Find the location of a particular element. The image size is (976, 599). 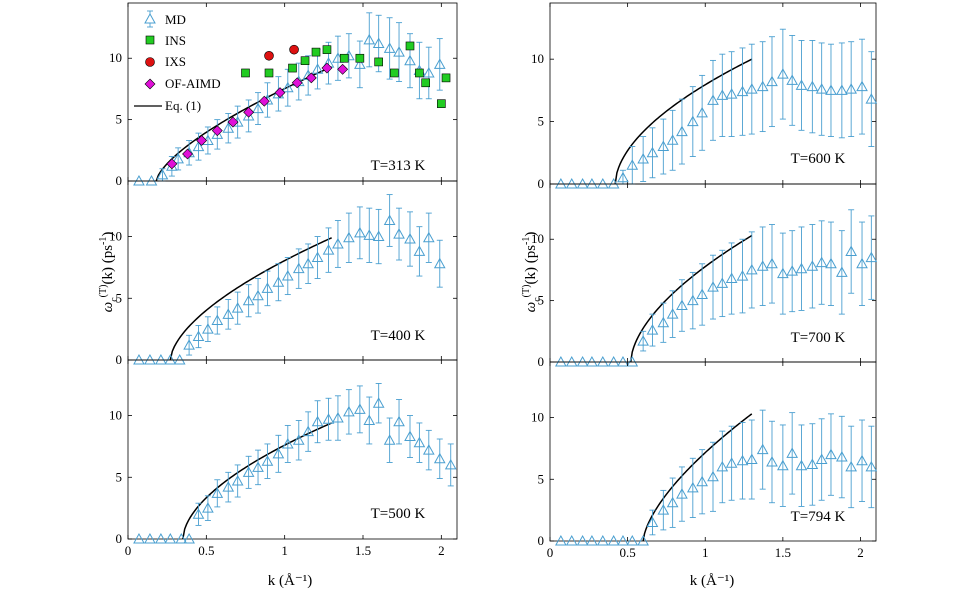

x-tick-label: 0 is located at coordinates (128, 550).